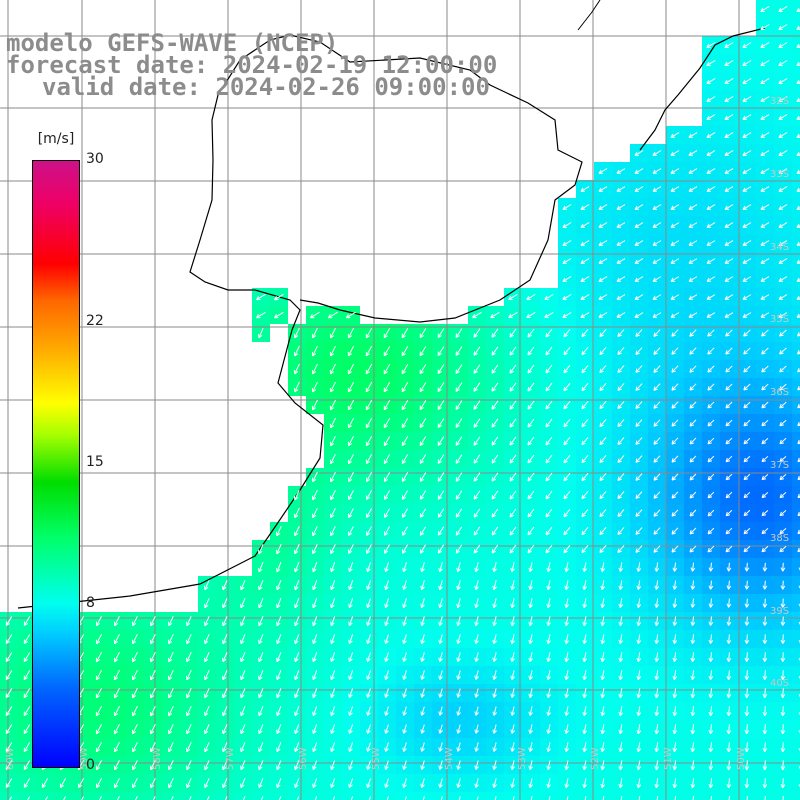 This screenshot has height=800, width=800. I want to click on latitude-label: 32S, so click(779, 101).